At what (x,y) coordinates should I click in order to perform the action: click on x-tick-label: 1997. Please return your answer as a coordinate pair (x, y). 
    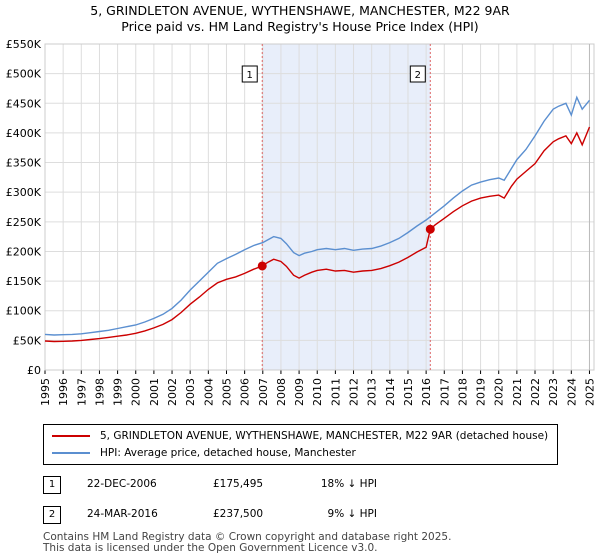
    Looking at the image, I should click on (81, 392).